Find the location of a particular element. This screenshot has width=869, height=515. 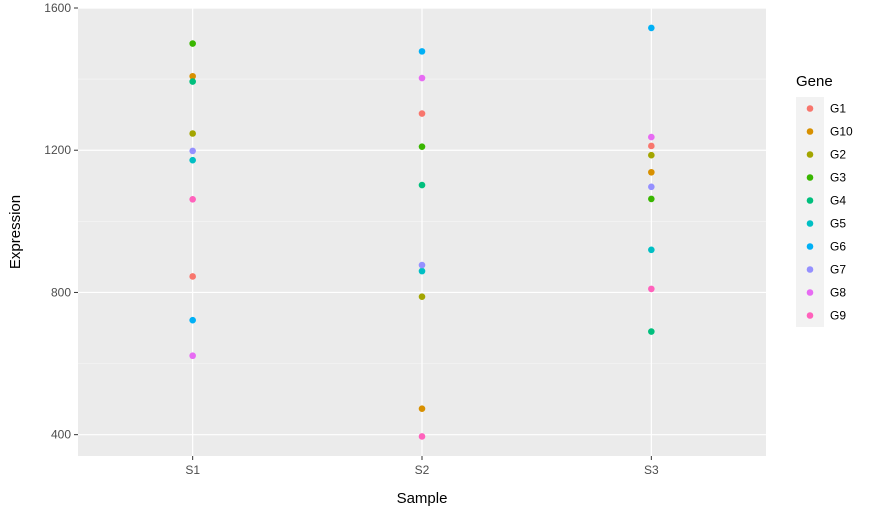

legend: Gene G1 G10 G2 G3 G4 G5 G6 G7 G8 G9 is located at coordinates (824, 200).